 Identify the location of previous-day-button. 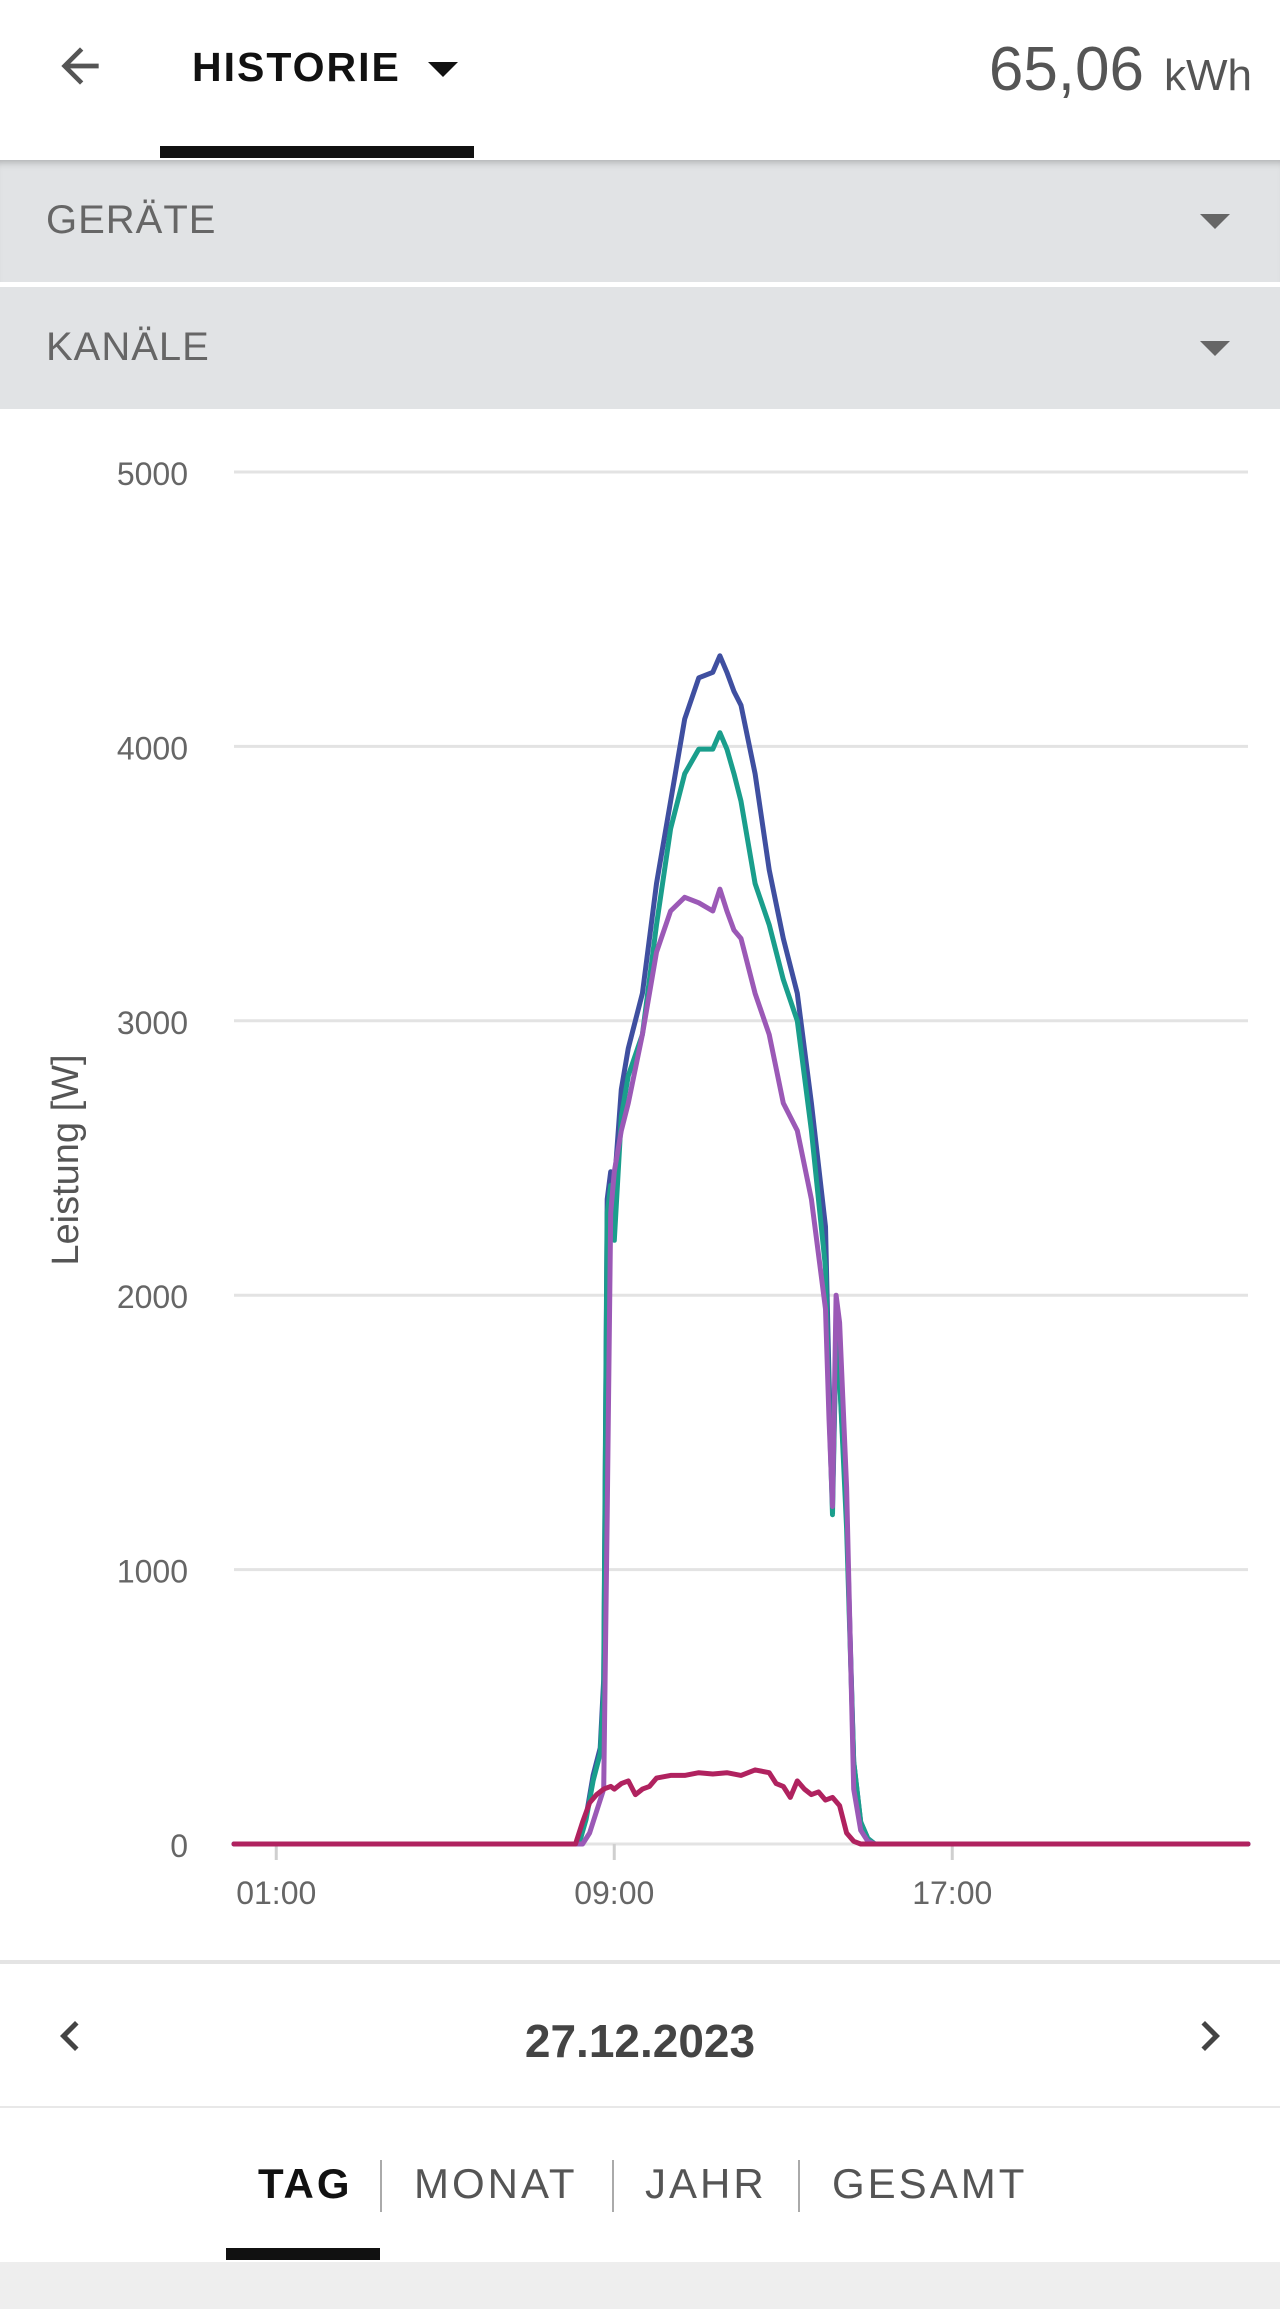
(70, 2036).